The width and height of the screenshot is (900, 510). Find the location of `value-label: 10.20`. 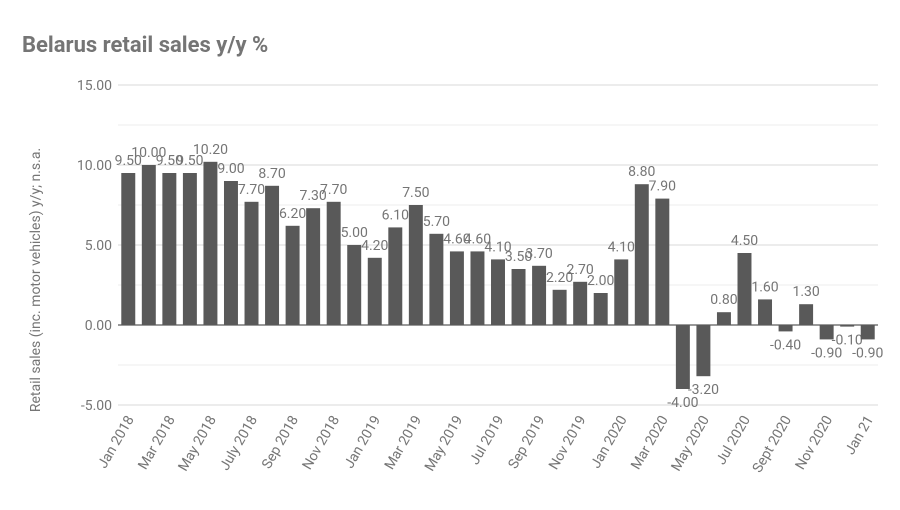

value-label: 10.20 is located at coordinates (210, 150).